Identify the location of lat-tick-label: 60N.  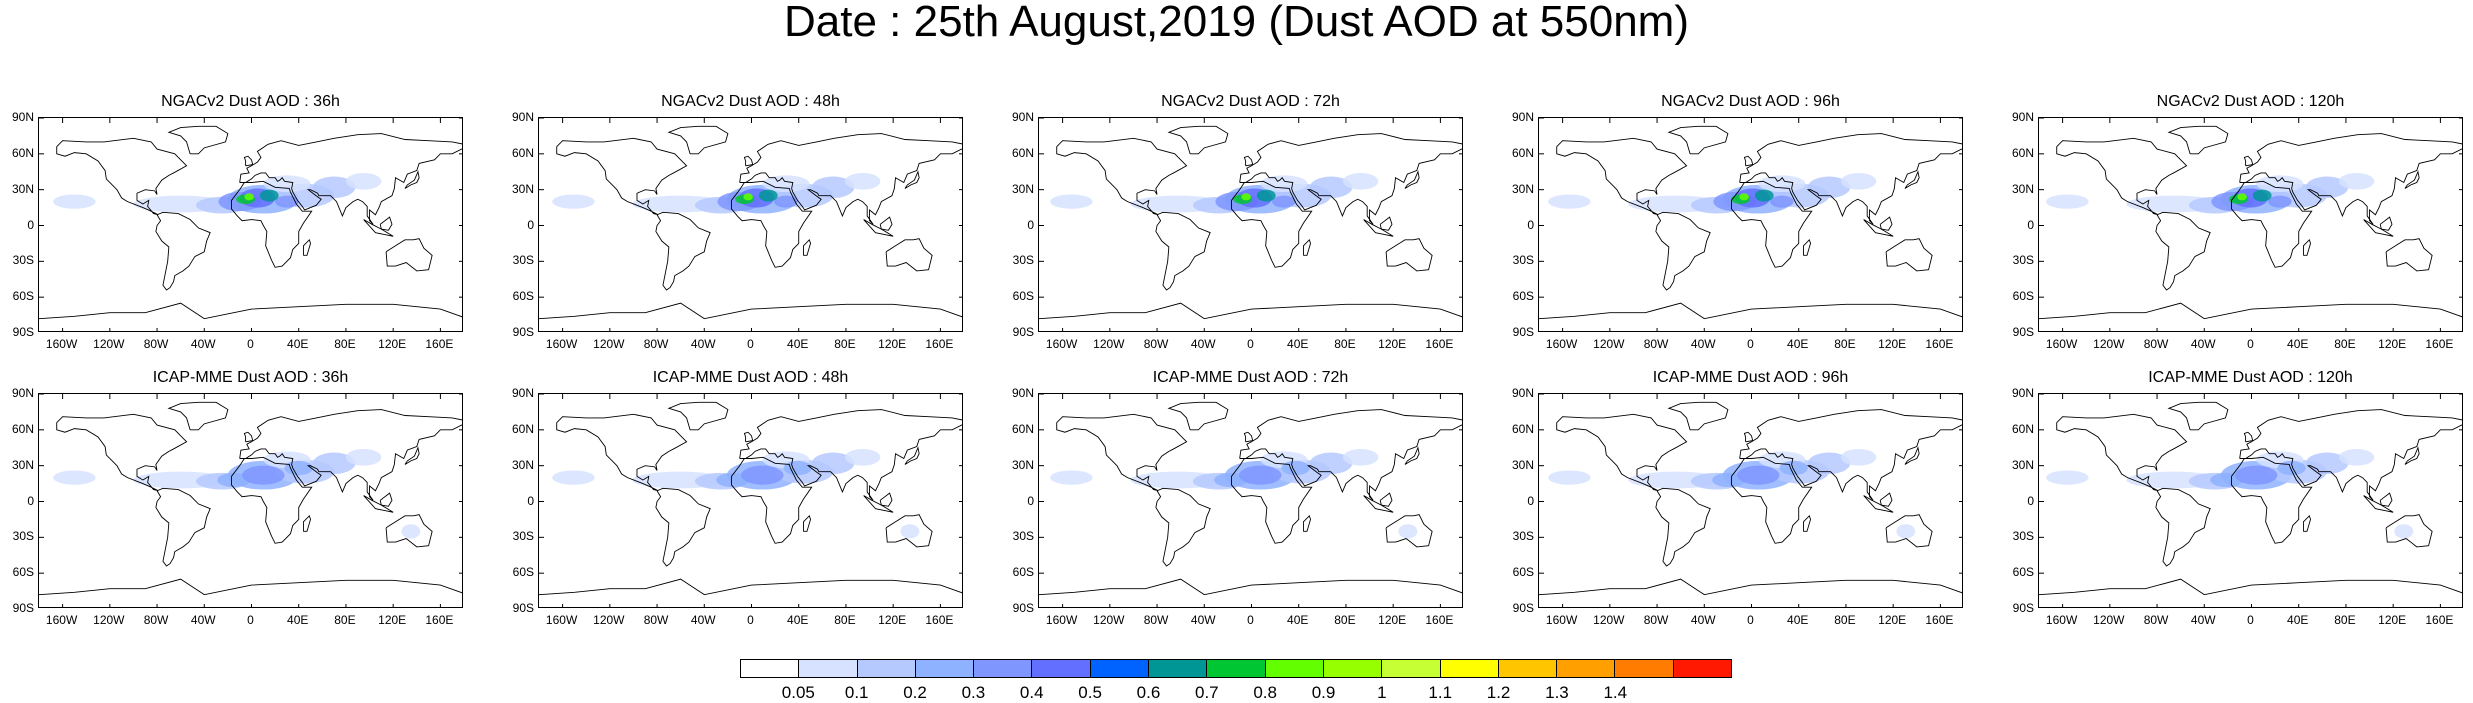
(22, 428).